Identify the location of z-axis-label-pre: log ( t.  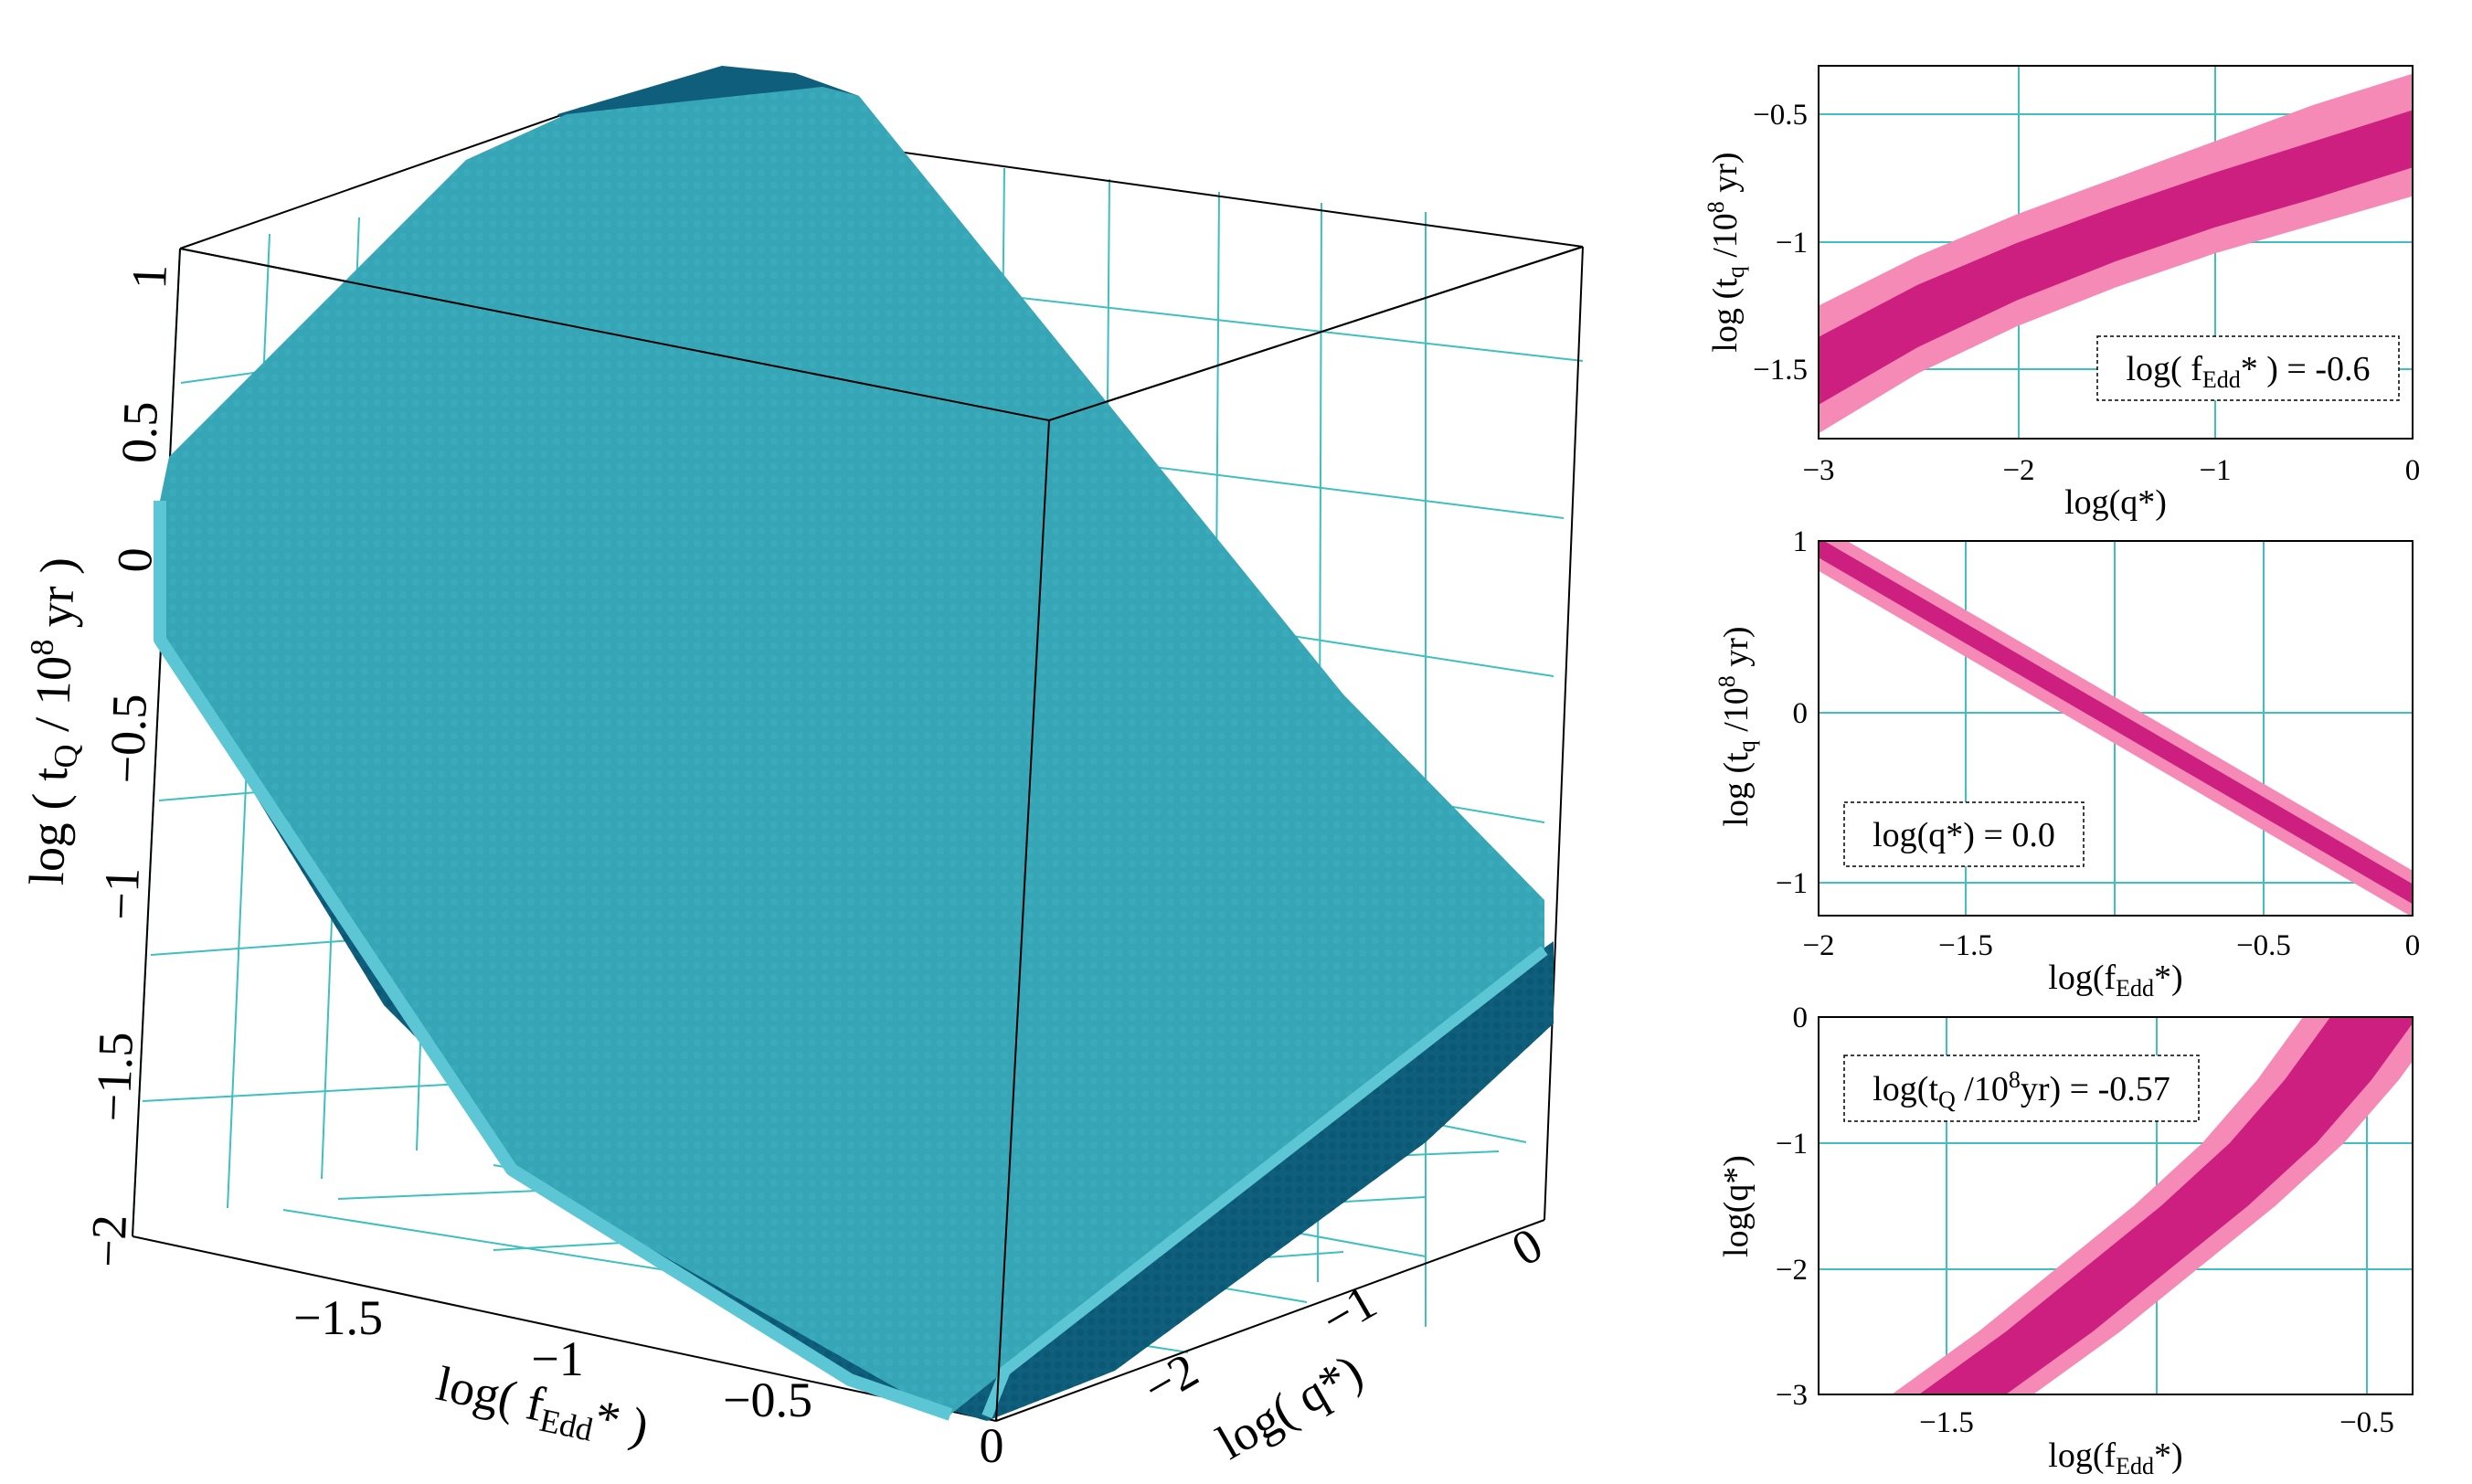
(48, 826).